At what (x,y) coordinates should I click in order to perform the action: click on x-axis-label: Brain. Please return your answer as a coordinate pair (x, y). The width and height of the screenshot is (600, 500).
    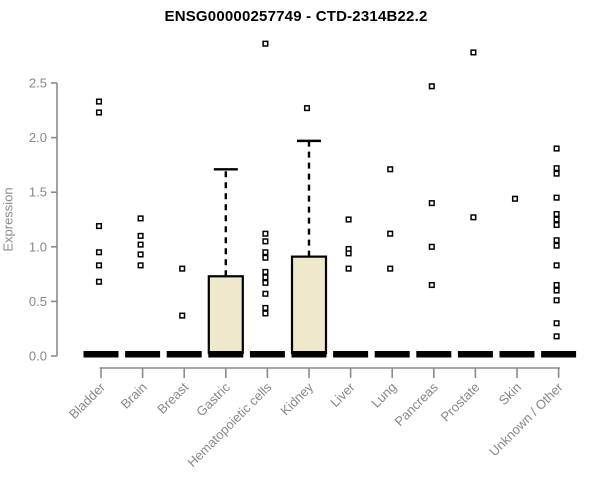
    Looking at the image, I should click on (134, 396).